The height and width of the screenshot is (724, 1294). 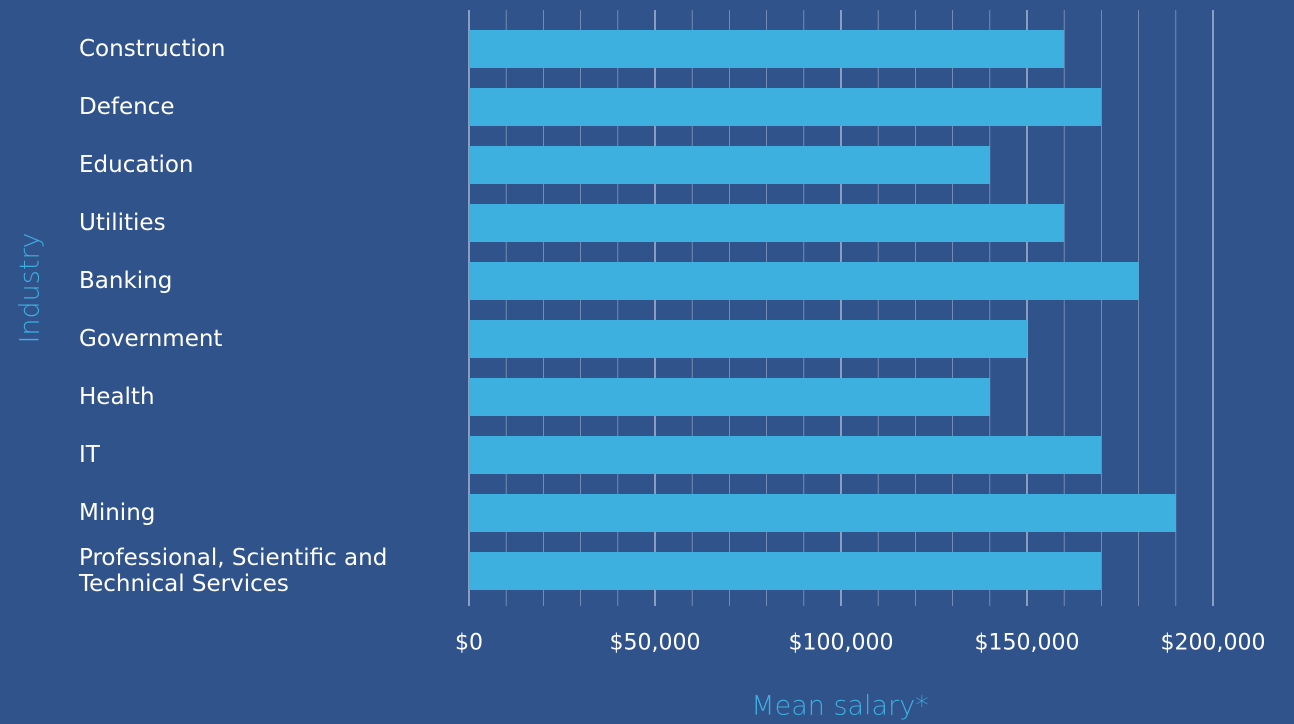 What do you see at coordinates (785, 455) in the screenshot?
I see `bar-it` at bounding box center [785, 455].